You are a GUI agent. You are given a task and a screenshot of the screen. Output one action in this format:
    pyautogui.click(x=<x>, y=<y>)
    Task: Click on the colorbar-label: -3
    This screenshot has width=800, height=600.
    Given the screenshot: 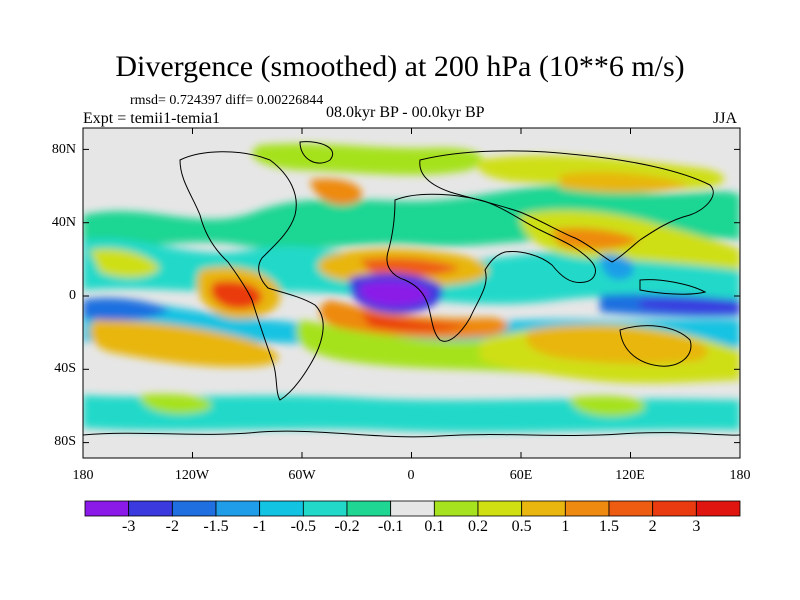 What is the action you would take?
    pyautogui.click(x=128, y=526)
    